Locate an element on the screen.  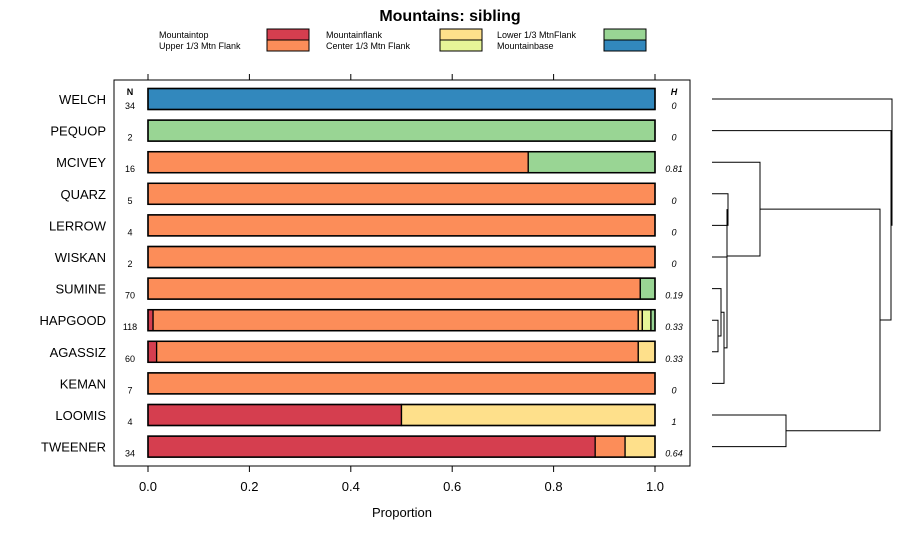
x-tick-label-1: 0.2 is located at coordinates (249, 486).